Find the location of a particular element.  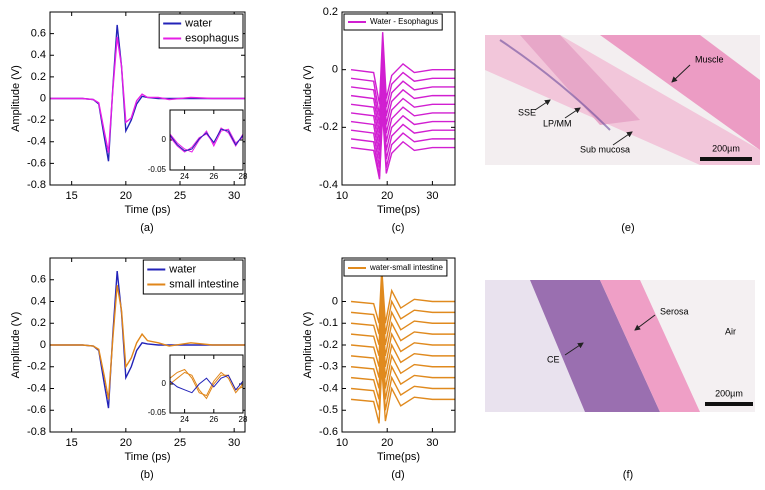

histology-e is located at coordinates (622, 100).